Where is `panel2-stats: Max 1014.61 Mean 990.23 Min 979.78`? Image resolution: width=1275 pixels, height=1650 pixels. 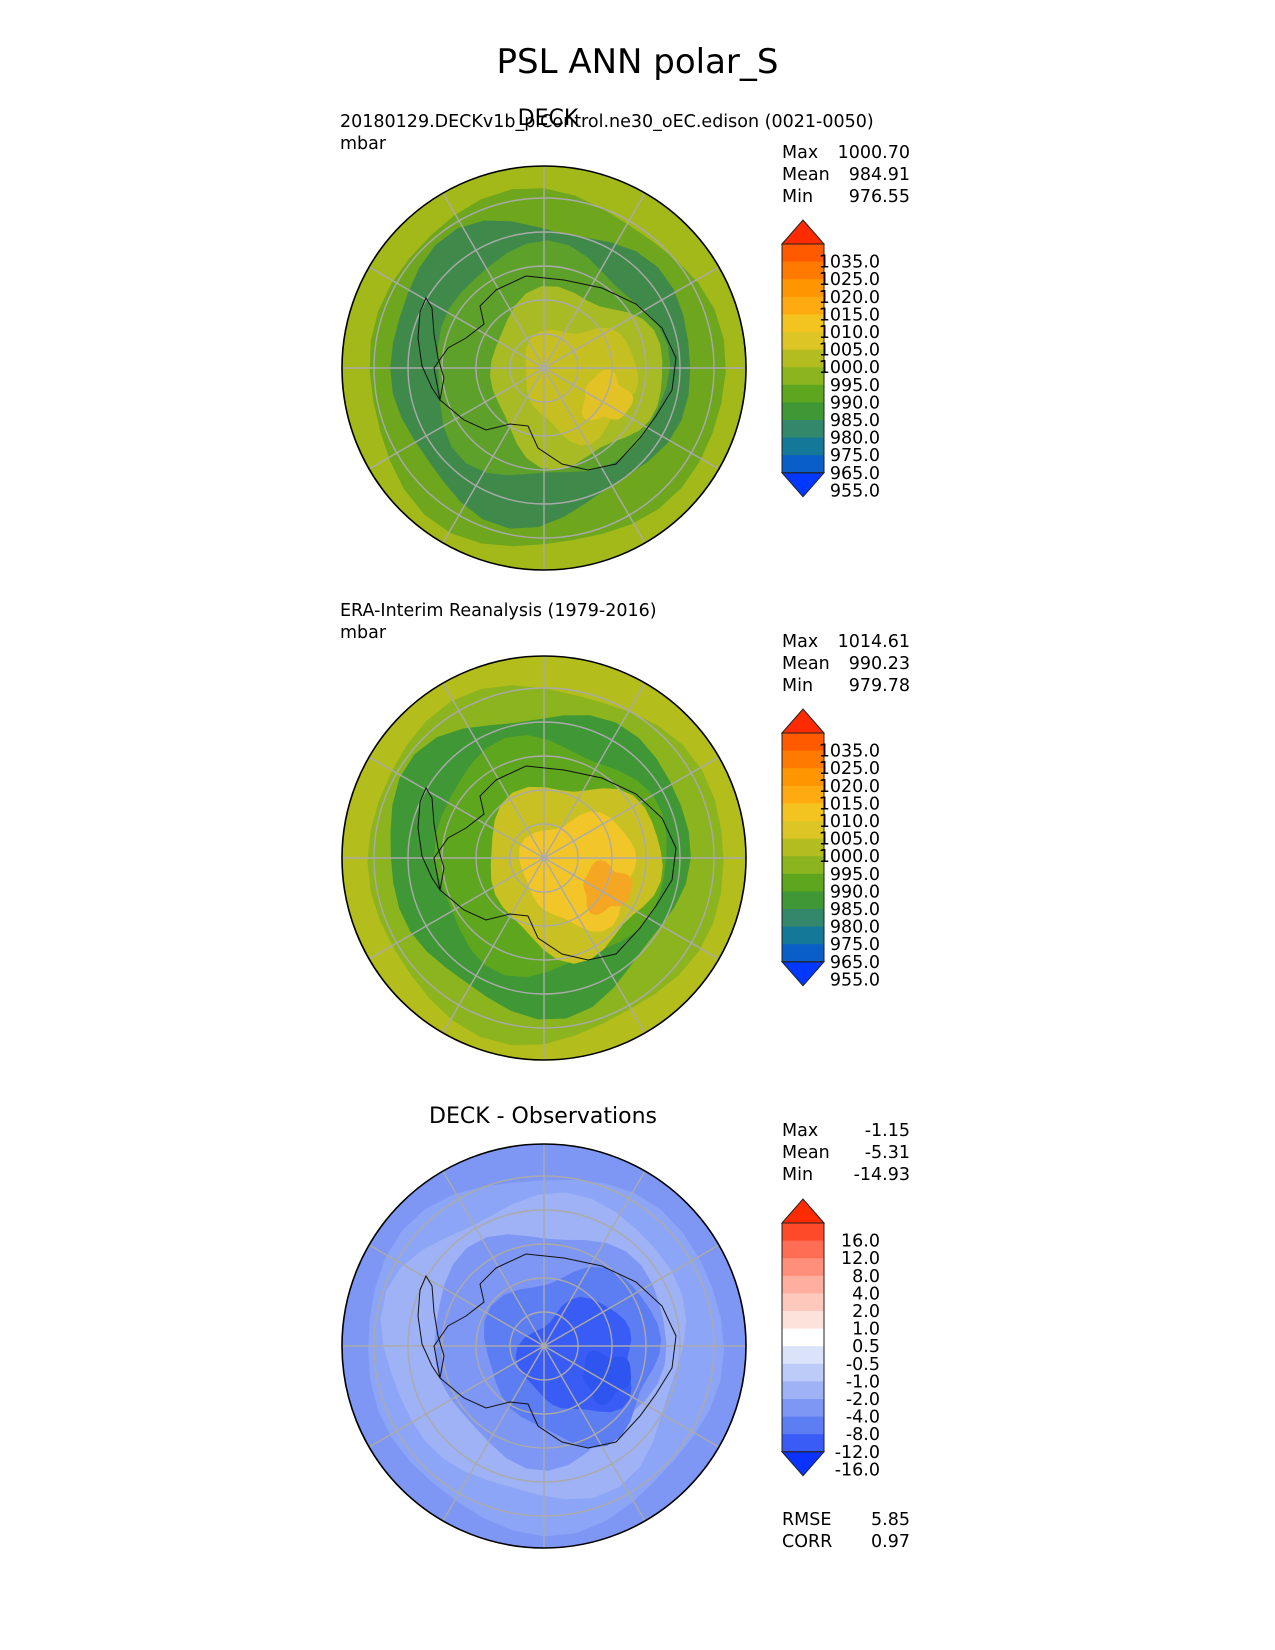
panel2-stats: Max 1014.61 Mean 990.23 Min 979.78 is located at coordinates (846, 664).